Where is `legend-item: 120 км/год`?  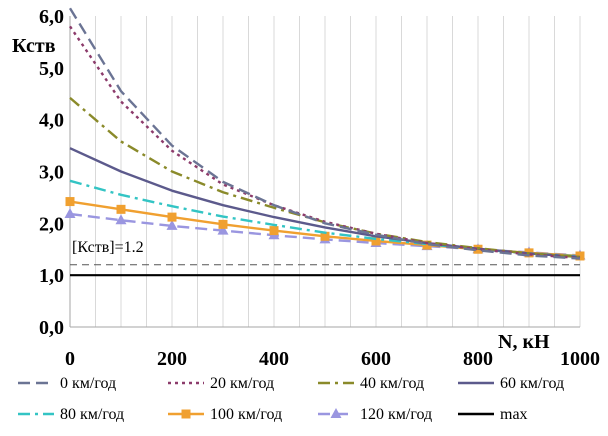 legend-item: 120 км/год is located at coordinates (375, 414).